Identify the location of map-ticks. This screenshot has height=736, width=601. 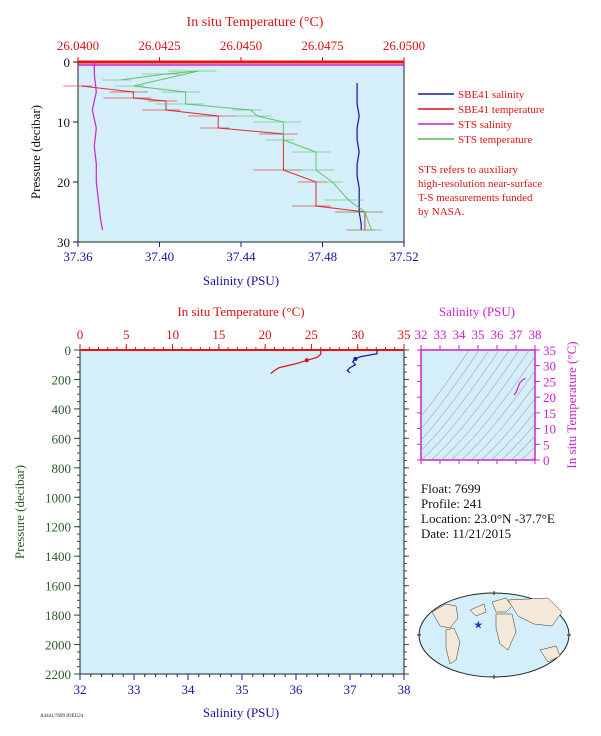
(494, 635).